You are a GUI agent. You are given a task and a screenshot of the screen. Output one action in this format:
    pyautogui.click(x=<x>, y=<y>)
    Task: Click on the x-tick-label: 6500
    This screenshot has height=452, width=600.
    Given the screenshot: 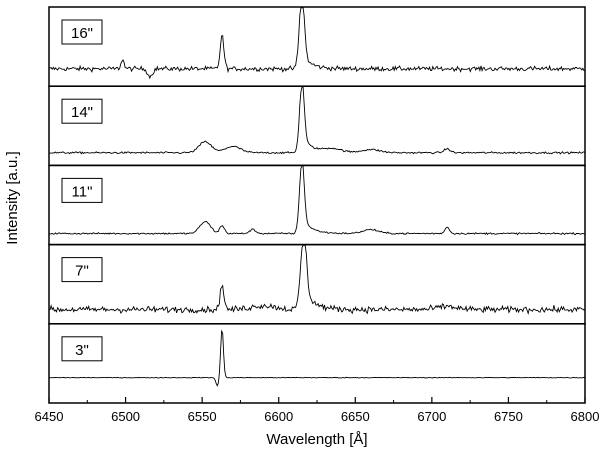 What is the action you would take?
    pyautogui.click(x=125, y=416)
    